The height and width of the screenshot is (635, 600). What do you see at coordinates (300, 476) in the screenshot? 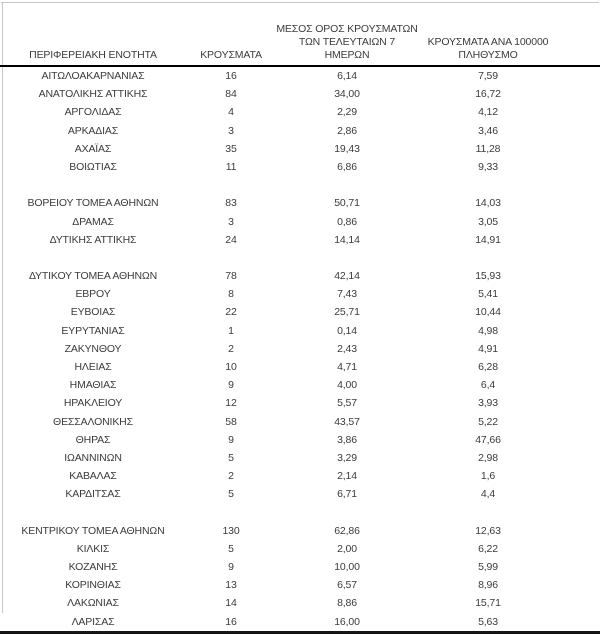
I see `table-row: ΚΑΒΑΛΑΣ 2 2,14 1,6` at bounding box center [300, 476].